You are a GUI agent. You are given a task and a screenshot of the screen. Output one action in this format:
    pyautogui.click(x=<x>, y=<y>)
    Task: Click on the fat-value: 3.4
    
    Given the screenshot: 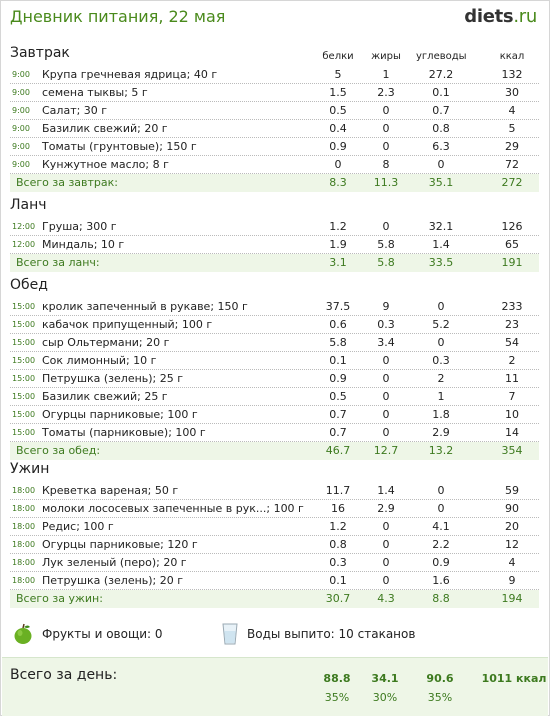 What is the action you would take?
    pyautogui.click(x=386, y=342)
    